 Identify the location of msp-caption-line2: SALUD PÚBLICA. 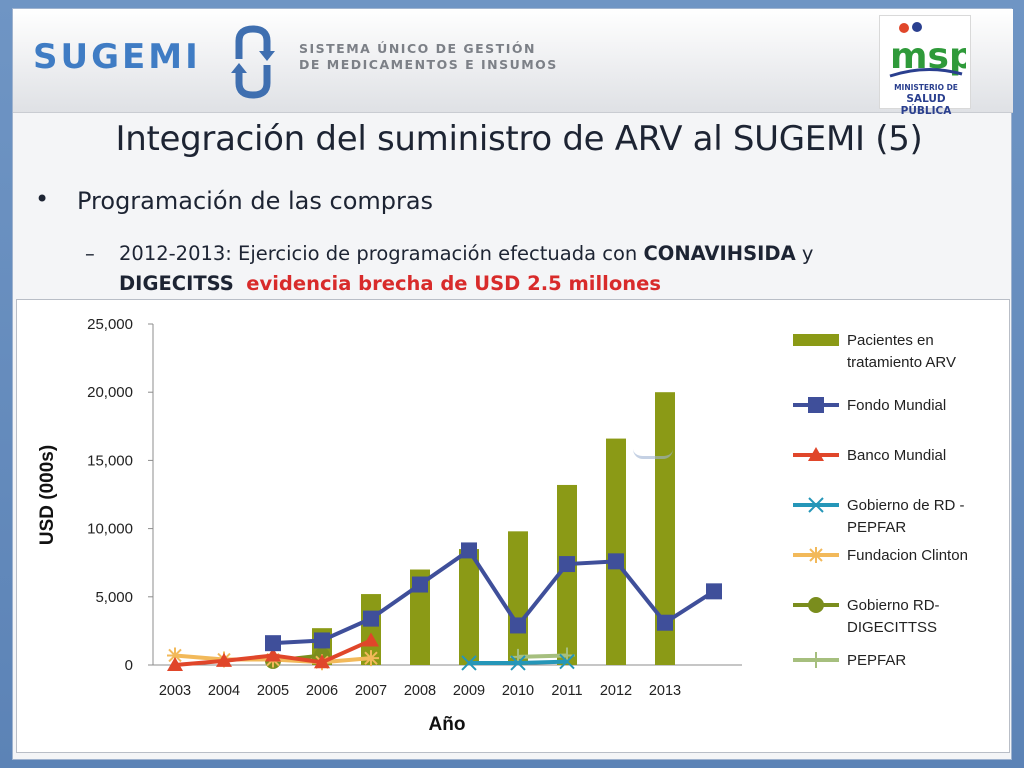
(926, 105).